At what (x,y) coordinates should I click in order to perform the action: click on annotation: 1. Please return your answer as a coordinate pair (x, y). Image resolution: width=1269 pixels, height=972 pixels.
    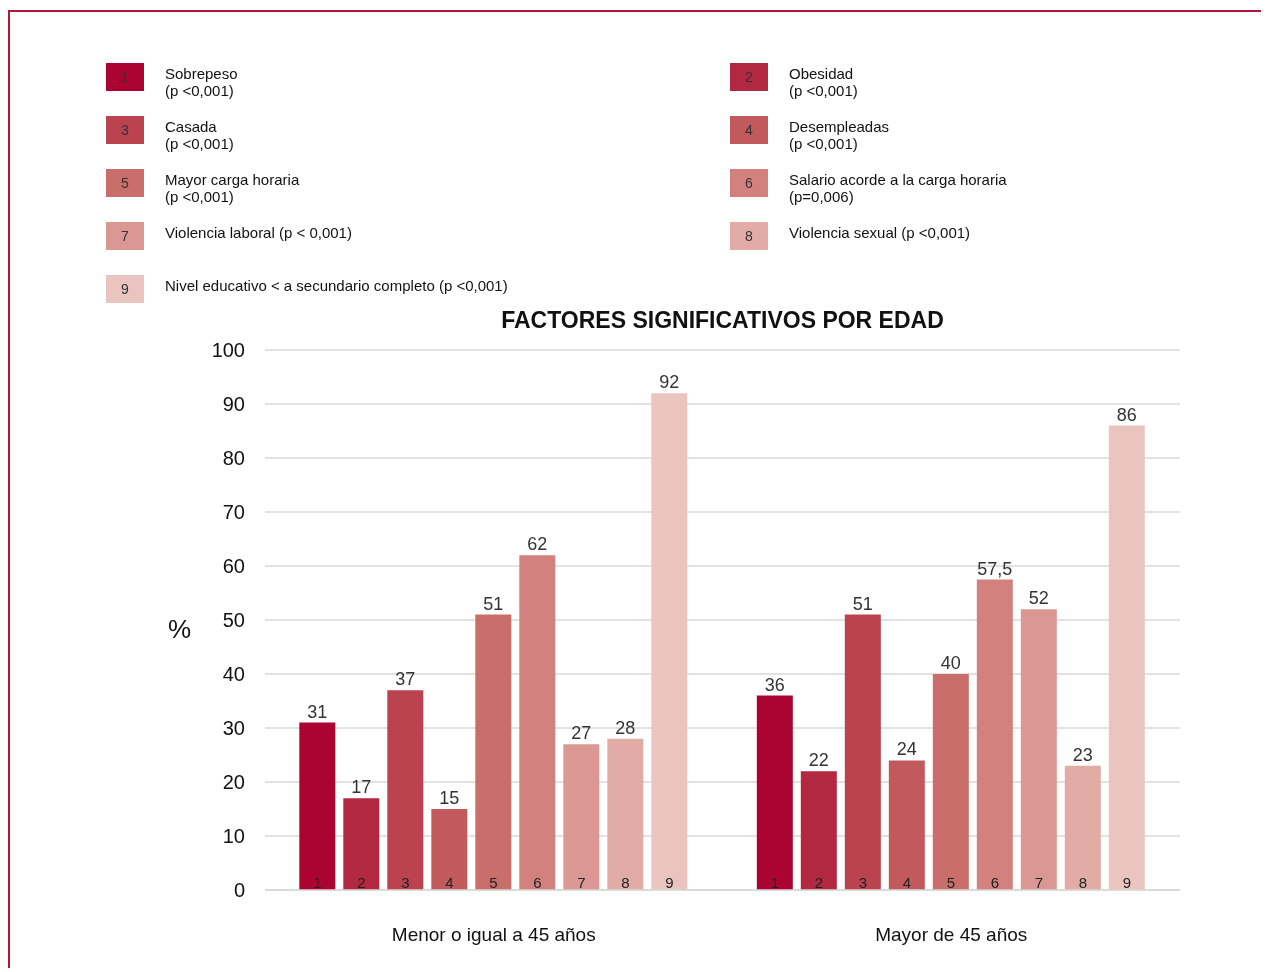
    Looking at the image, I should click on (317, 882).